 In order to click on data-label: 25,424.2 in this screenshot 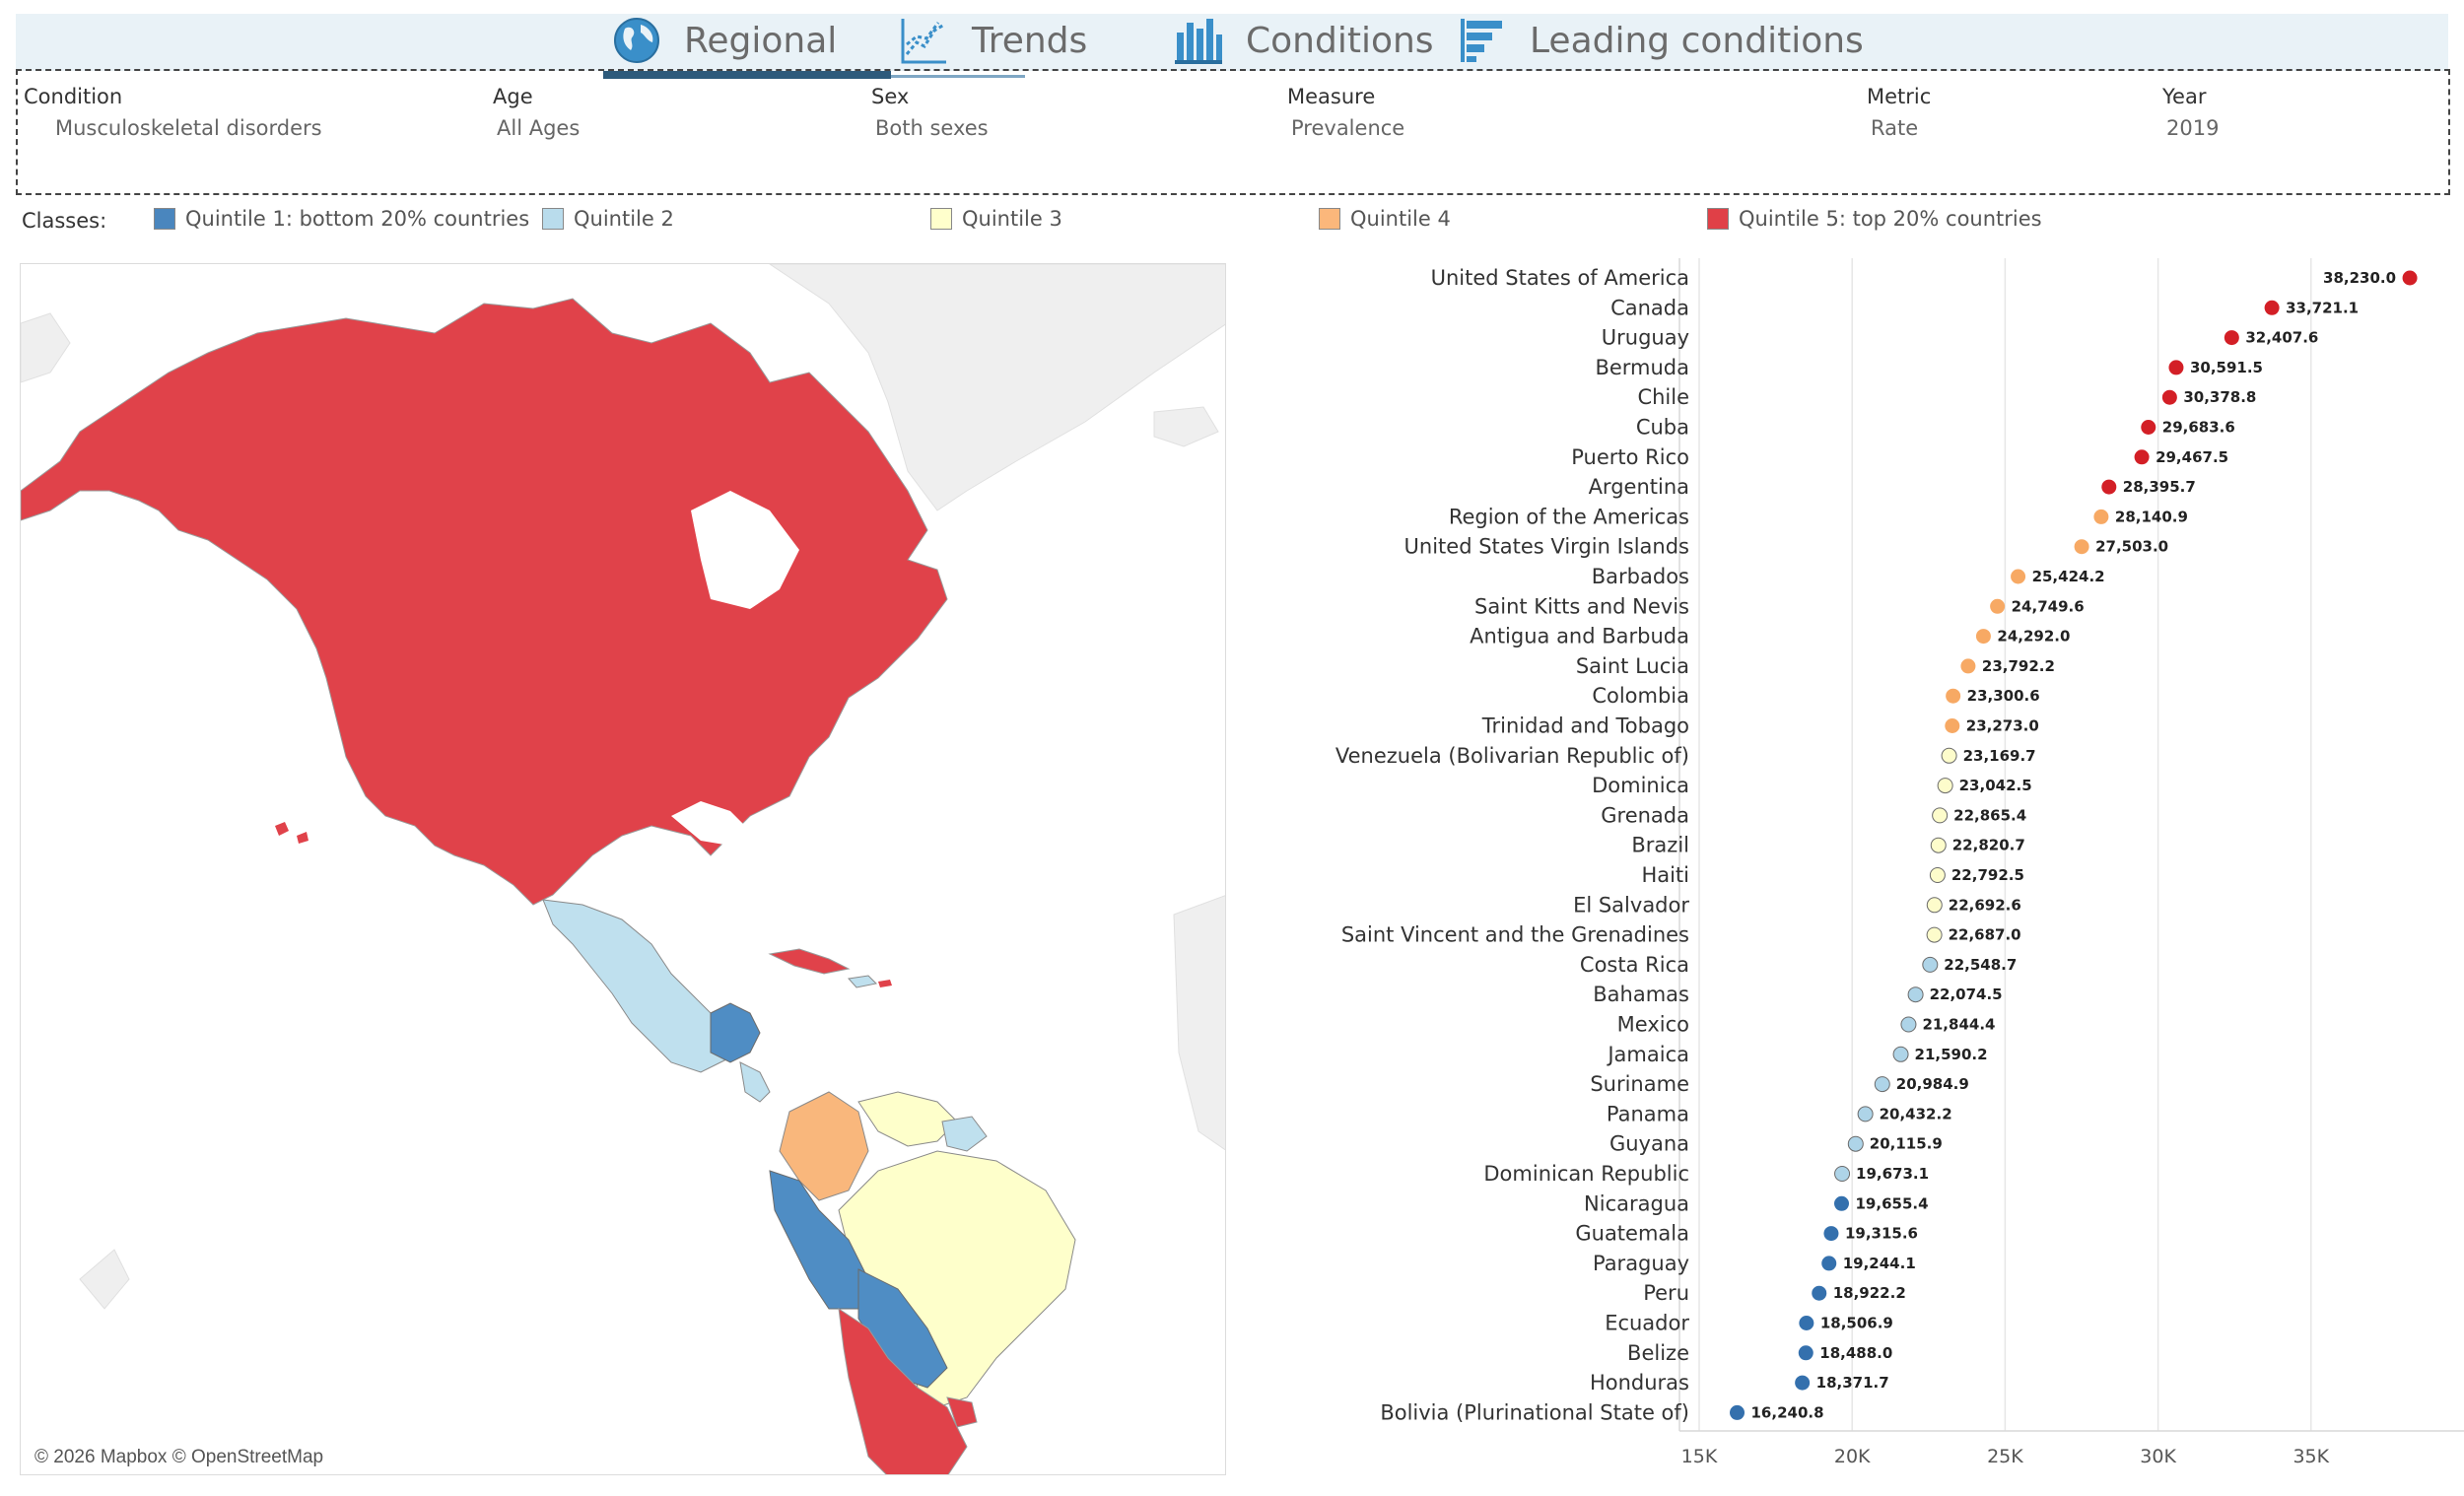, I will do `click(2068, 576)`.